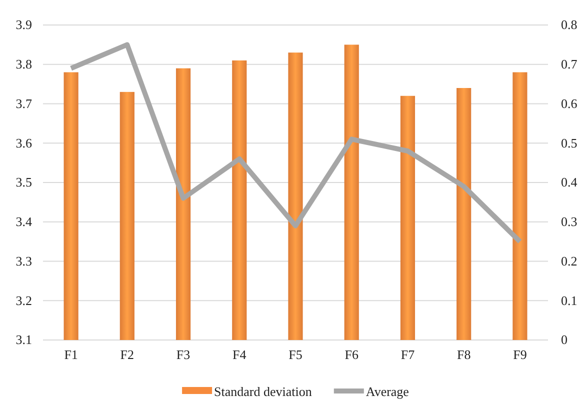 This screenshot has width=586, height=403. Describe the element at coordinates (569, 103) in the screenshot. I see `y2-tick-label: 0.6` at that location.